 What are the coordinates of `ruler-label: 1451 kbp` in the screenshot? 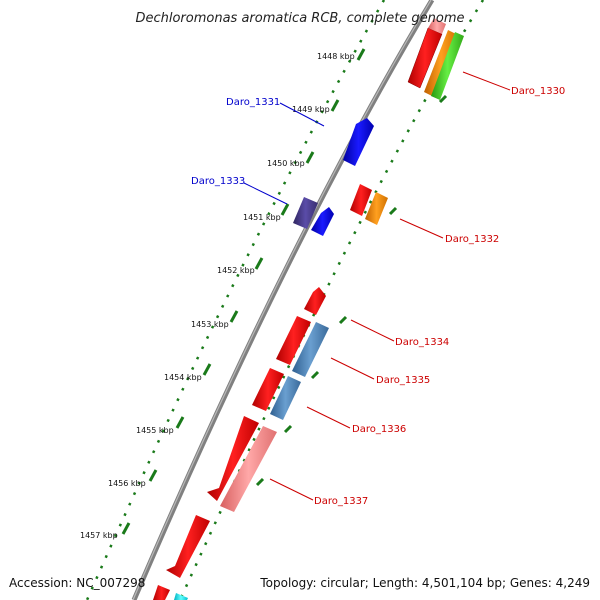 It's located at (262, 217).